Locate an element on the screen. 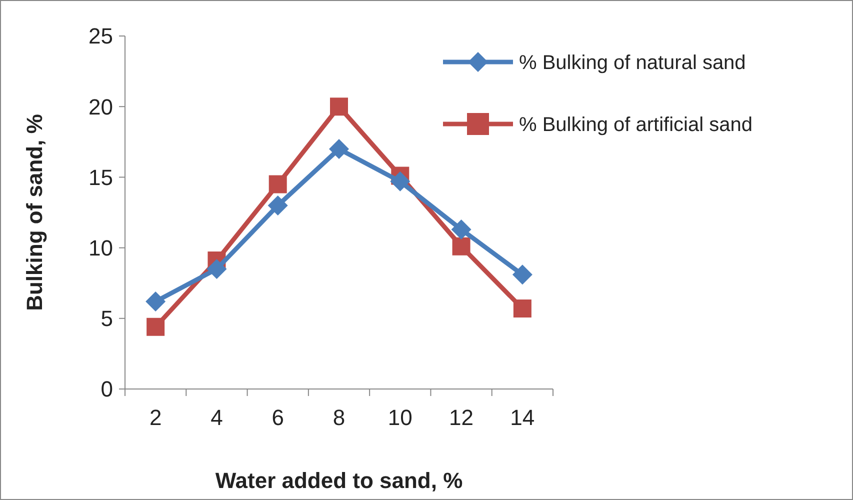 The image size is (853, 500). y-tick-label: 10 is located at coordinates (100, 248).